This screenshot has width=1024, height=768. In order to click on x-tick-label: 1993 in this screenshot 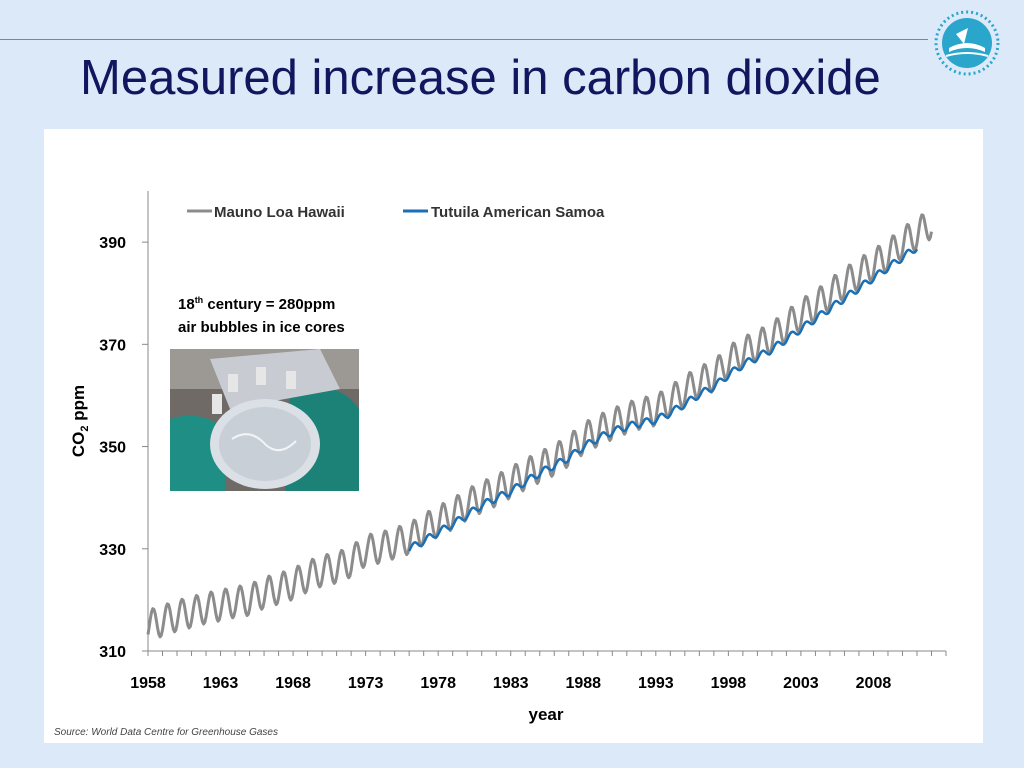, I will do `click(656, 683)`.